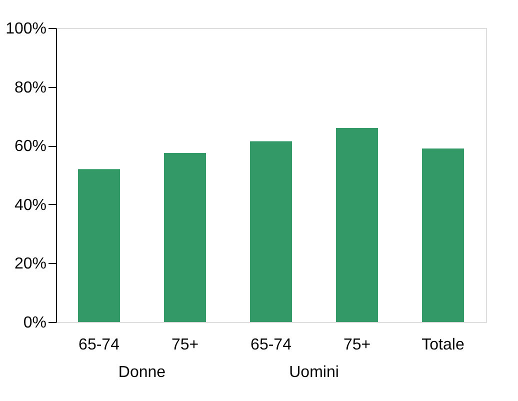 The image size is (518, 401). Describe the element at coordinates (30, 205) in the screenshot. I see `y-tick-label: 40%` at that location.